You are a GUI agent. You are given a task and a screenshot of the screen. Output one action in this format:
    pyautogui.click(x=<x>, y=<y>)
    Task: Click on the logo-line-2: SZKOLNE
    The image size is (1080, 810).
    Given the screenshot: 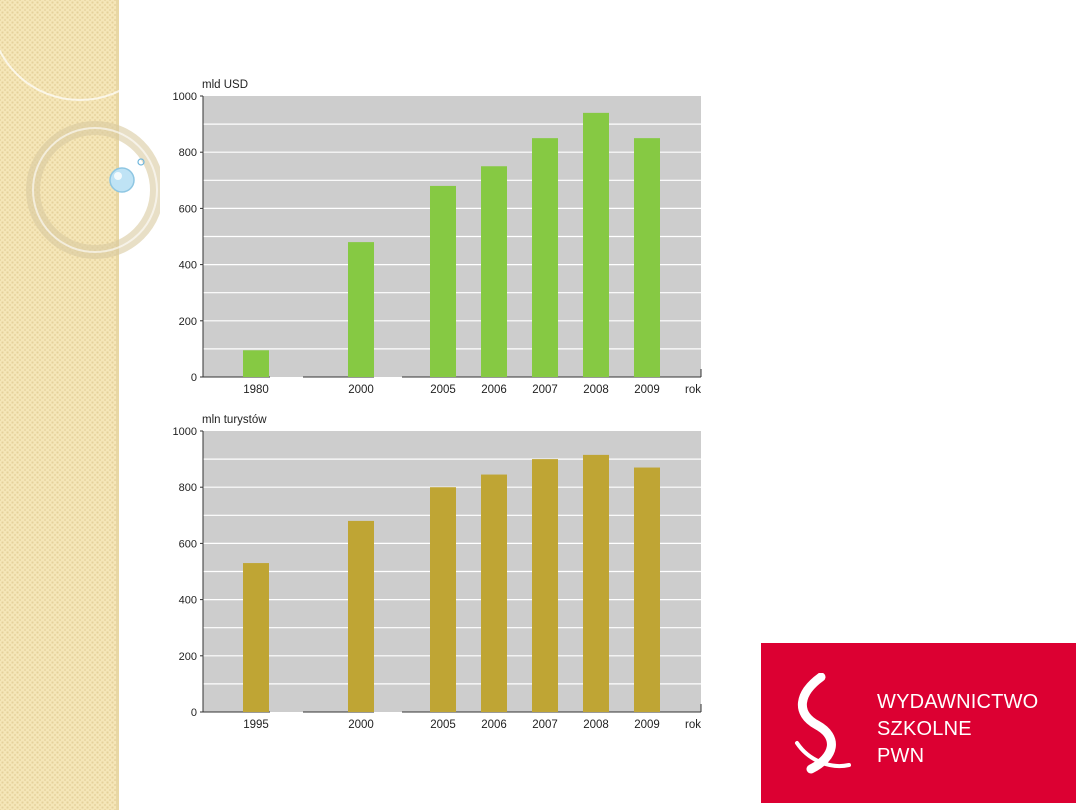 What is the action you would take?
    pyautogui.click(x=924, y=729)
    